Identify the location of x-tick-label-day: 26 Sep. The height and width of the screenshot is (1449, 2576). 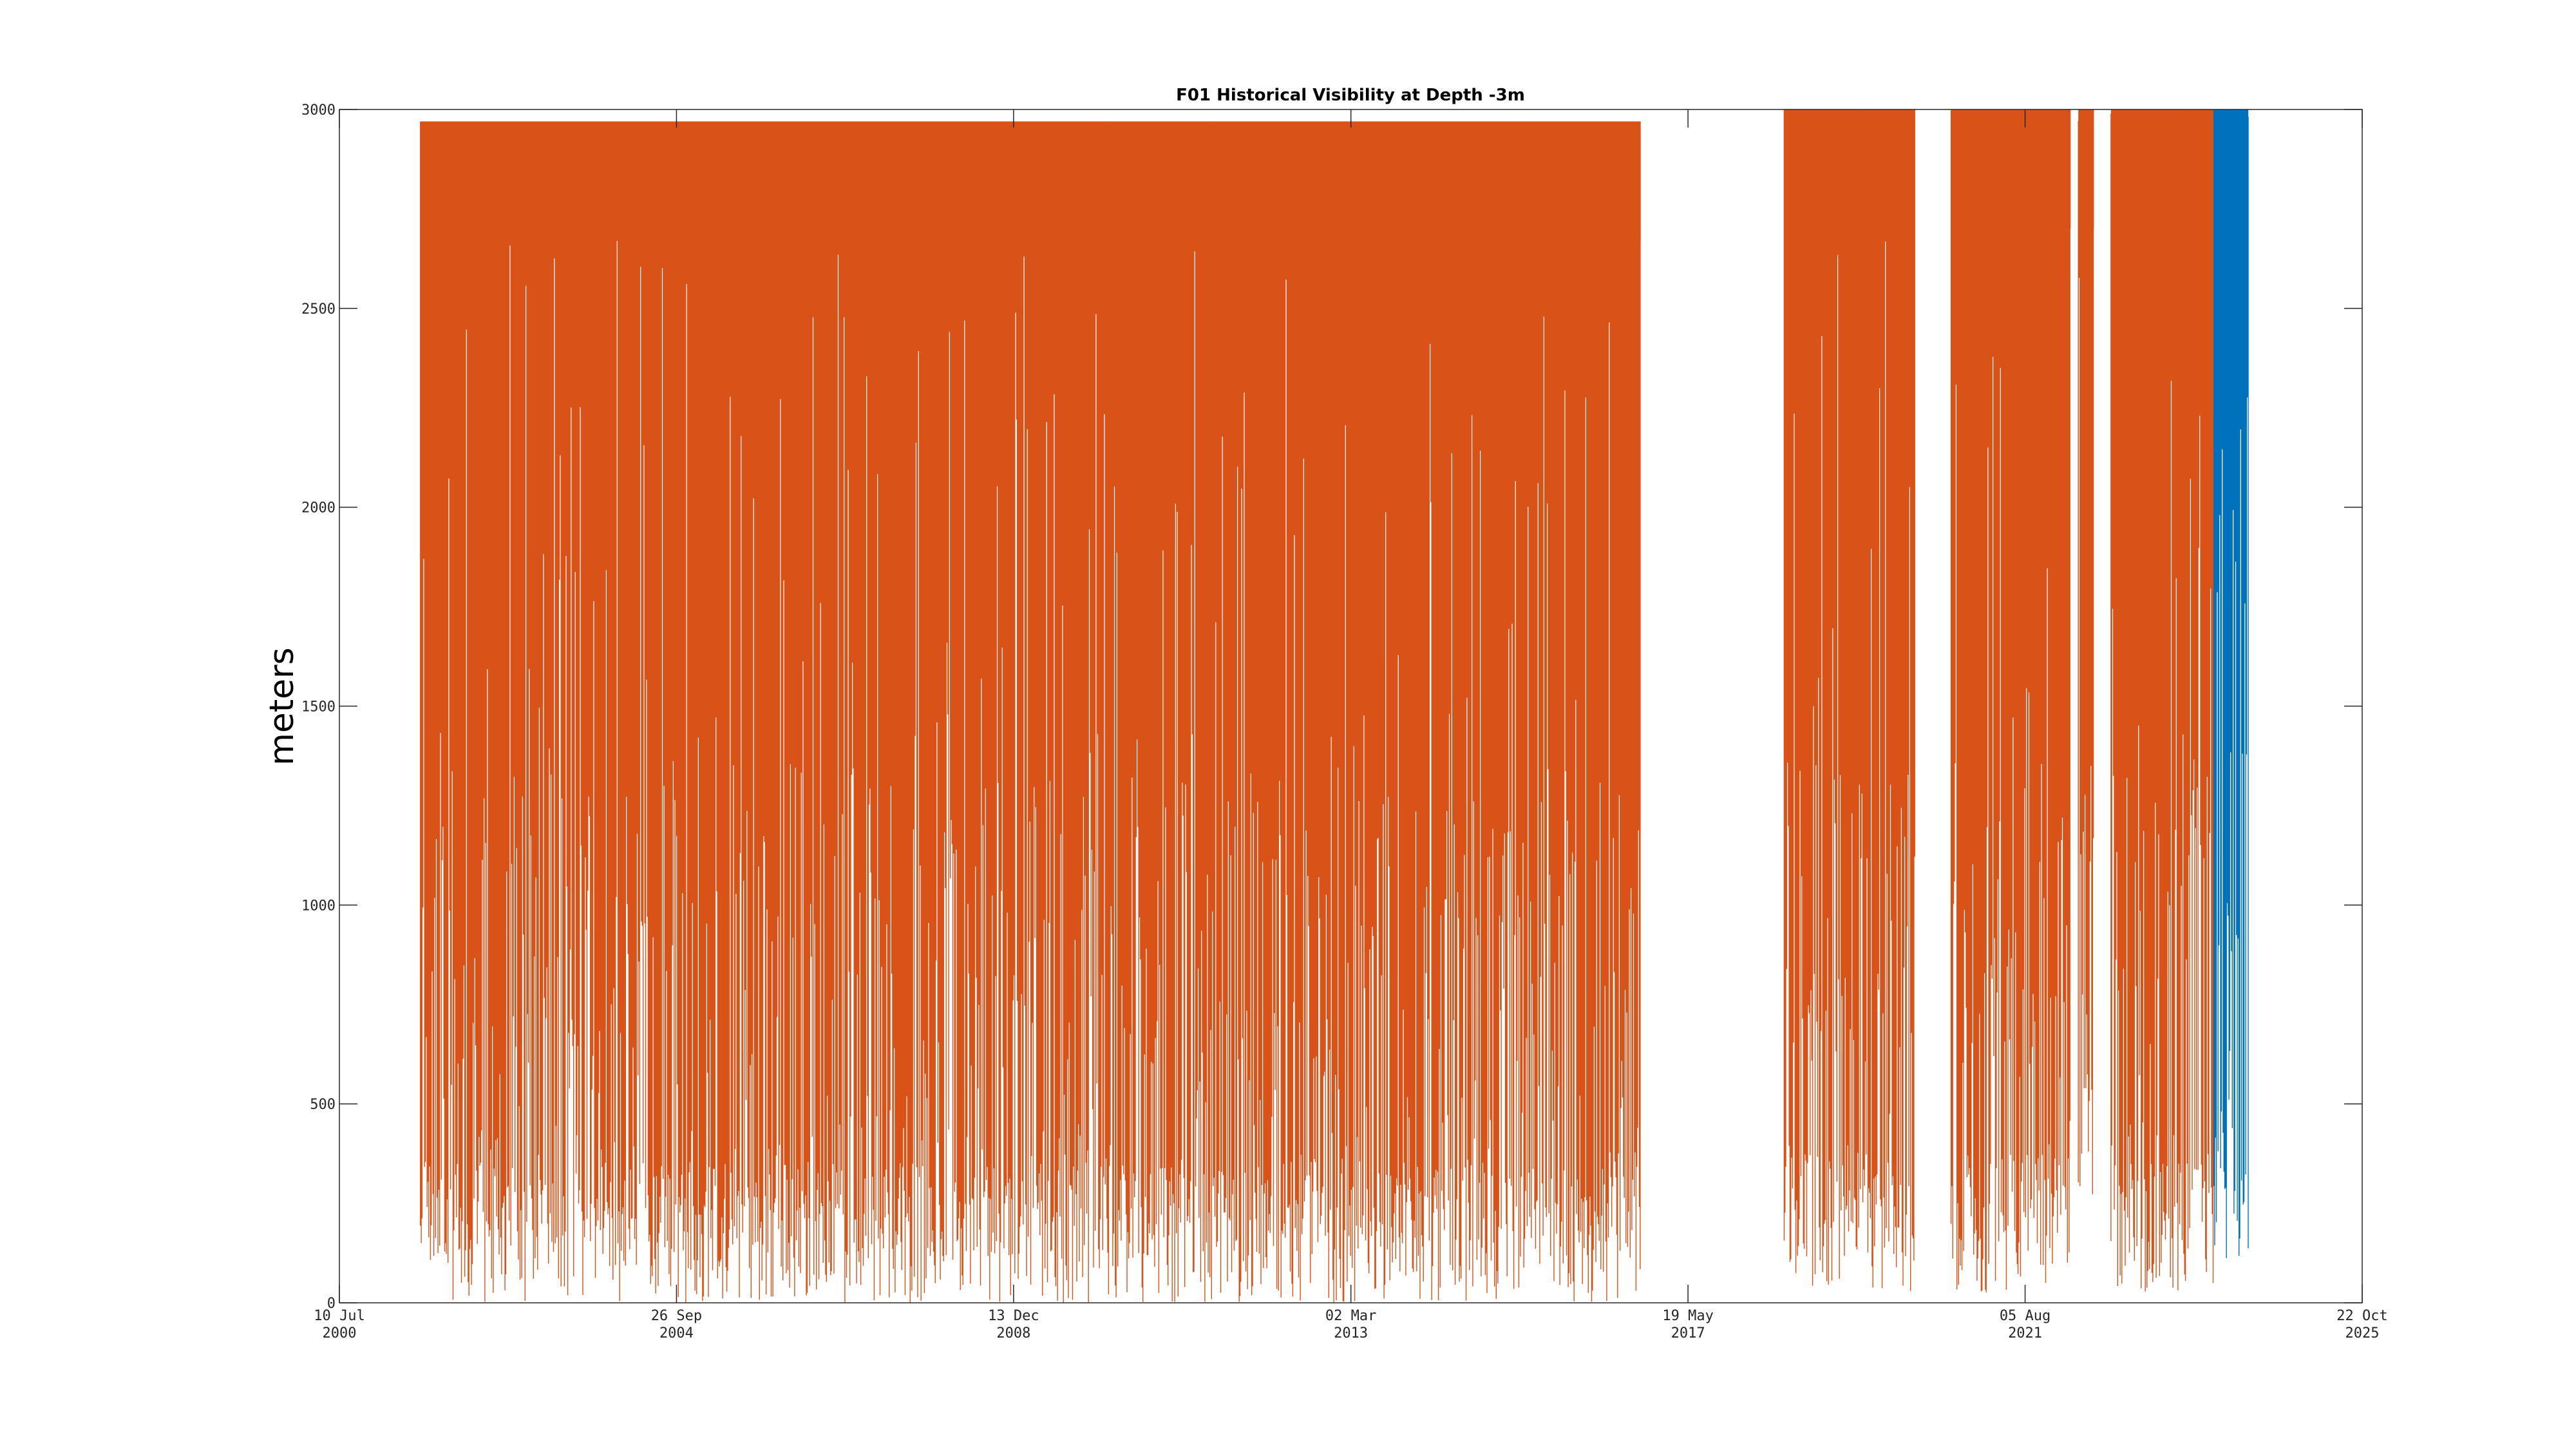
(677, 1316).